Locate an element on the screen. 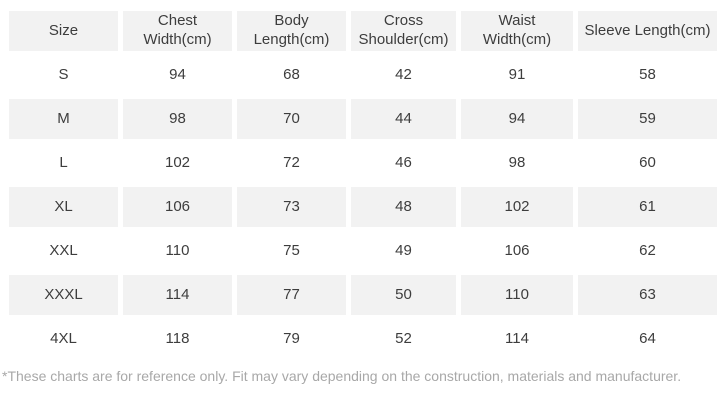 The image size is (726, 407). measurement-cell: 61 is located at coordinates (647, 207).